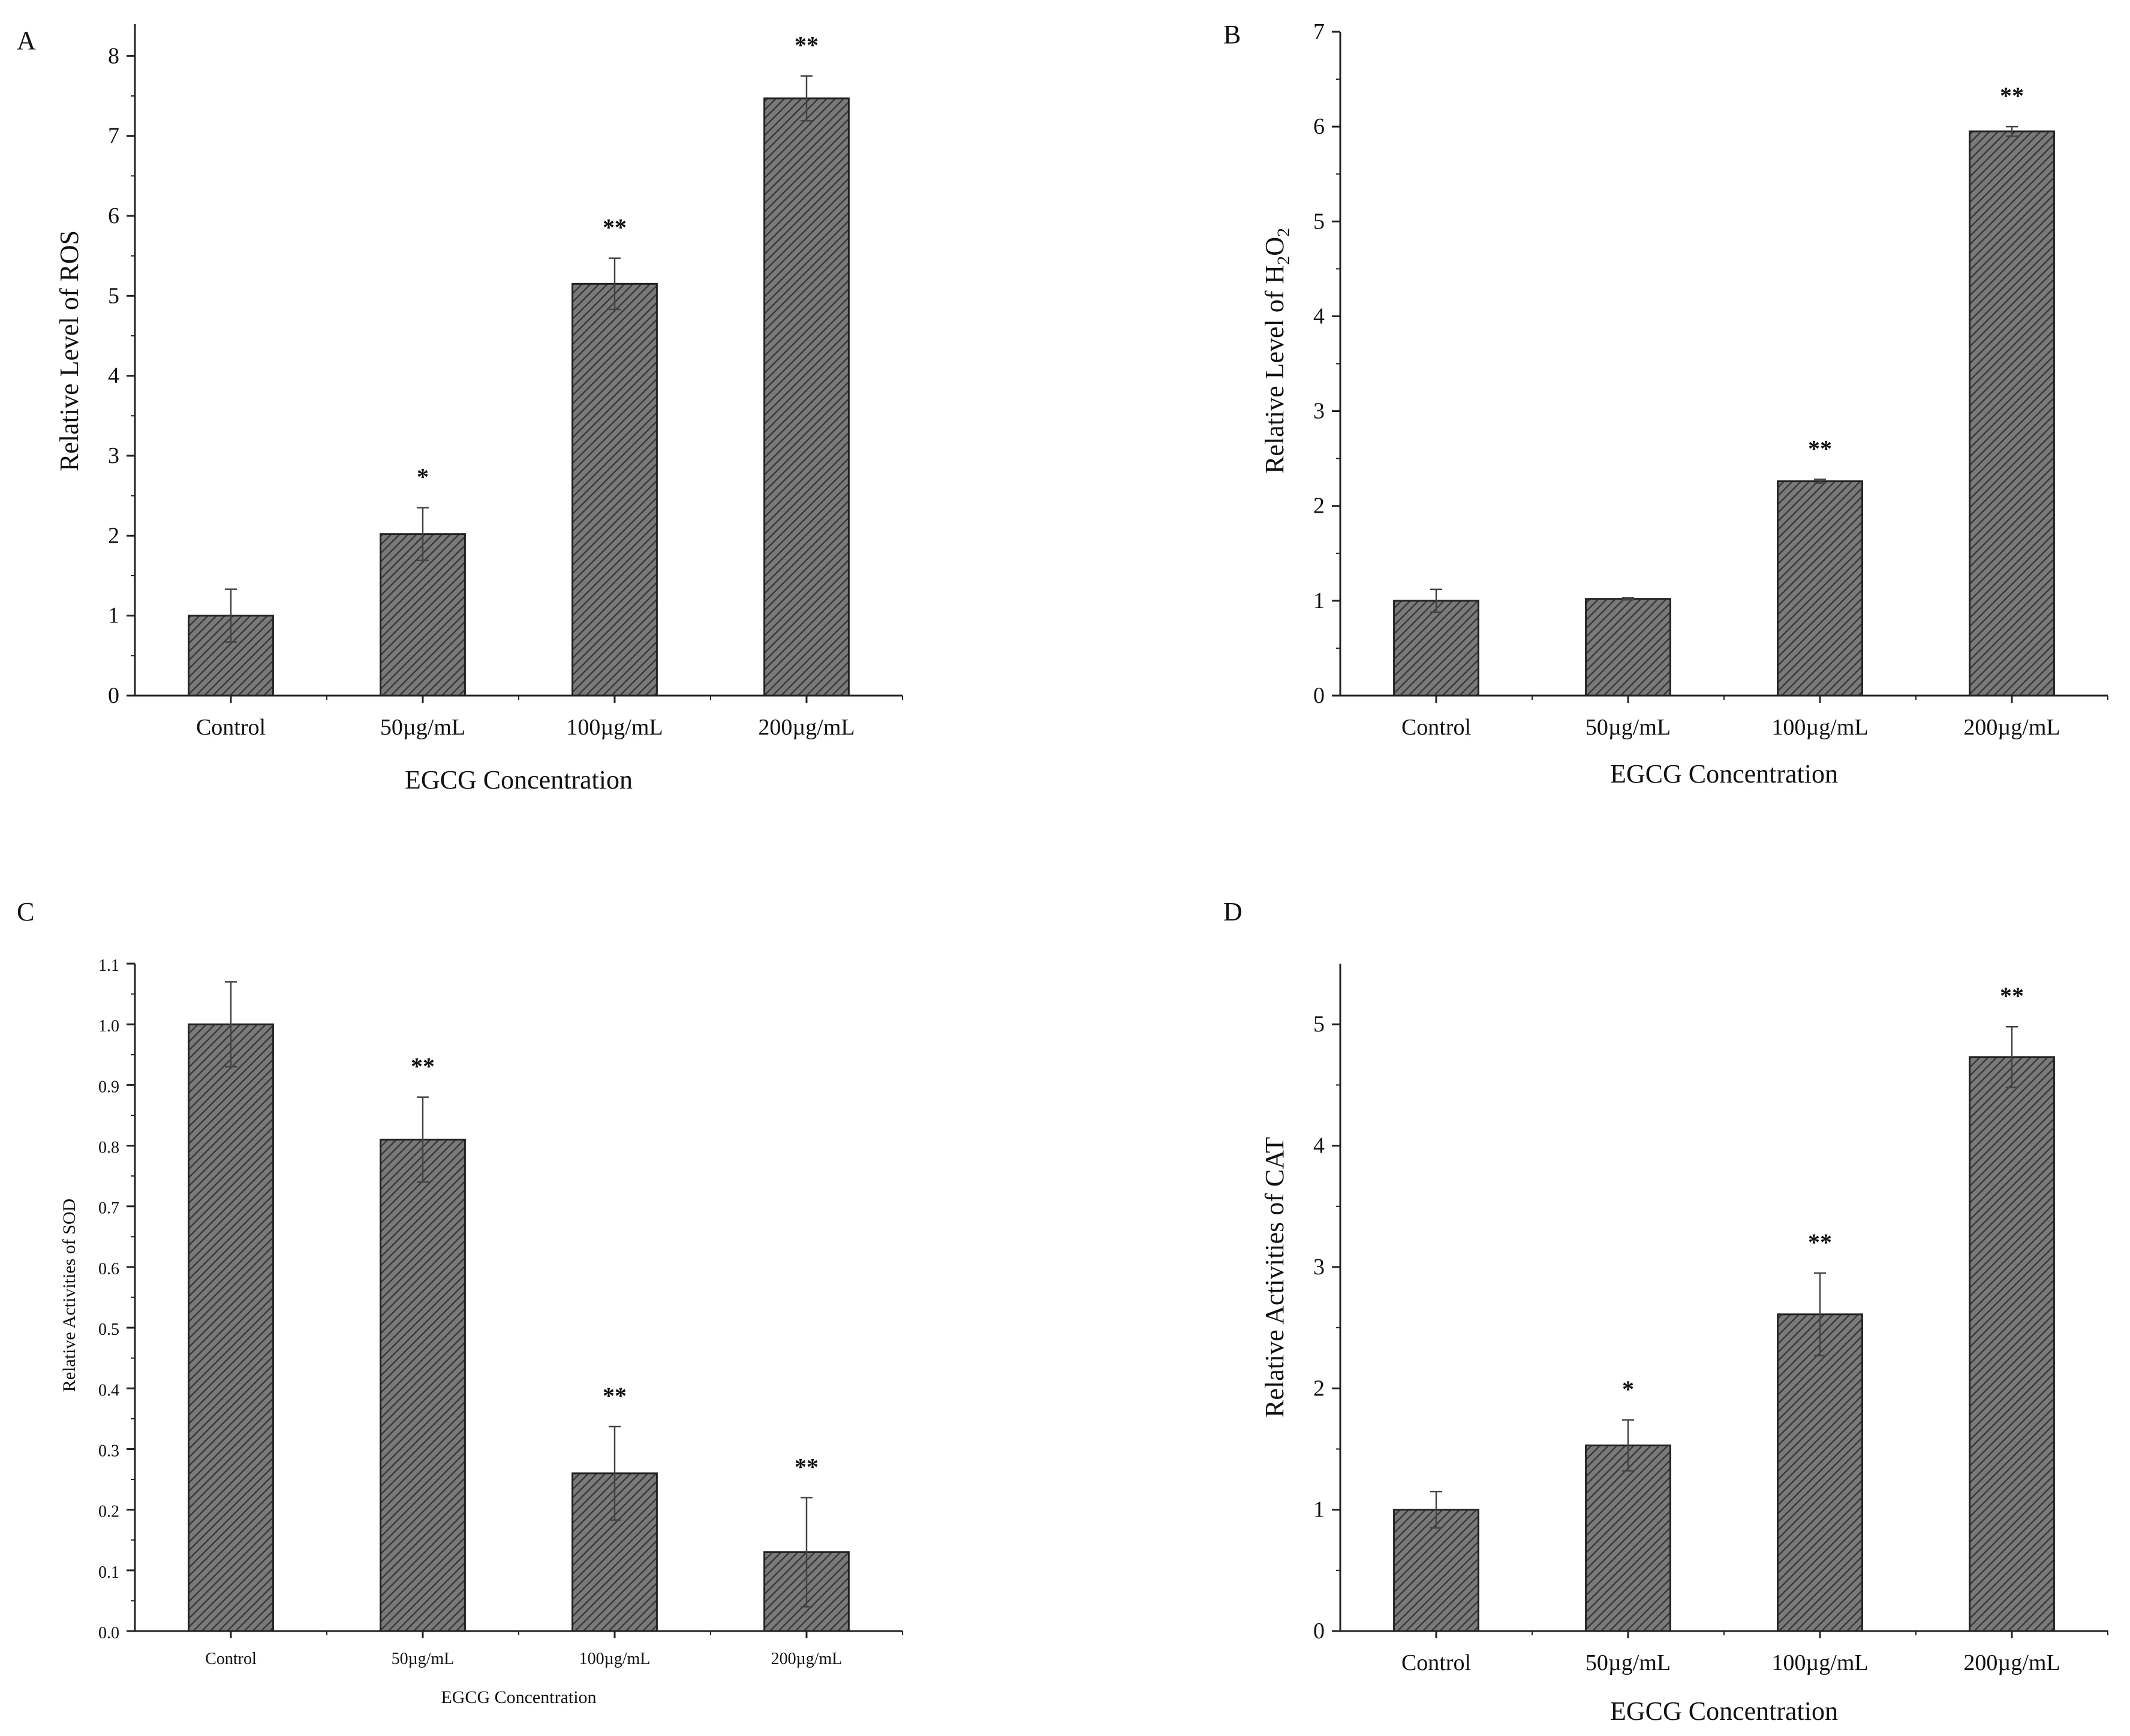  Describe the element at coordinates (26, 40) in the screenshot. I see `panel-label: A` at that location.